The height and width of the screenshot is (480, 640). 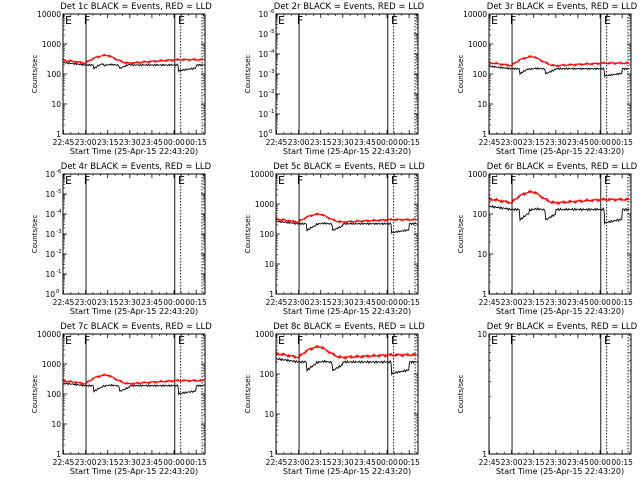 I want to click on plot-title: Det 5c BLACK = Events, RED = LLD, so click(x=349, y=167).